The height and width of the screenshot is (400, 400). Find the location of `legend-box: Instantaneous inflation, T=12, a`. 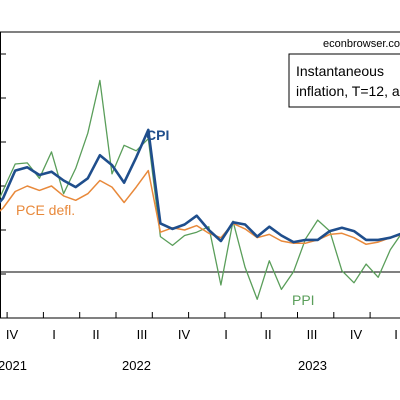

legend-box: Instantaneous inflation, T=12, a is located at coordinates (344, 80).